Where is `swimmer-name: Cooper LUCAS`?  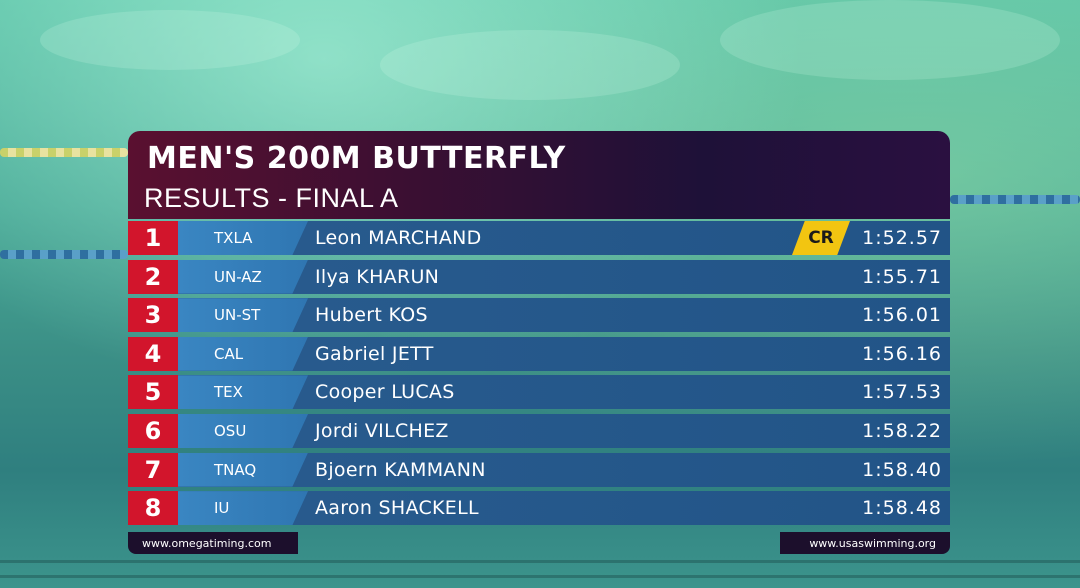
swimmer-name: Cooper LUCAS is located at coordinates (385, 392).